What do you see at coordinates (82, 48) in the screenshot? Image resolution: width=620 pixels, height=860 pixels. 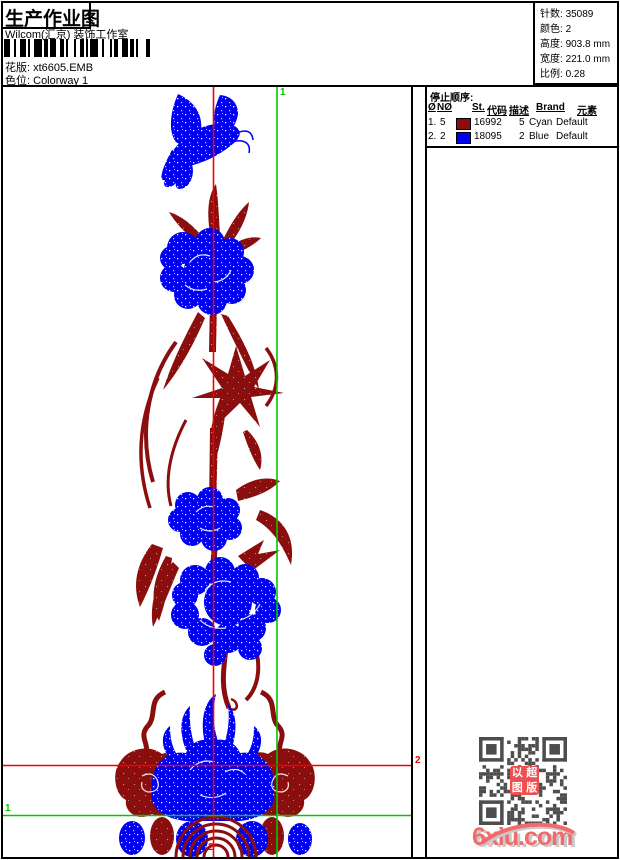 I see `design-barcode` at bounding box center [82, 48].